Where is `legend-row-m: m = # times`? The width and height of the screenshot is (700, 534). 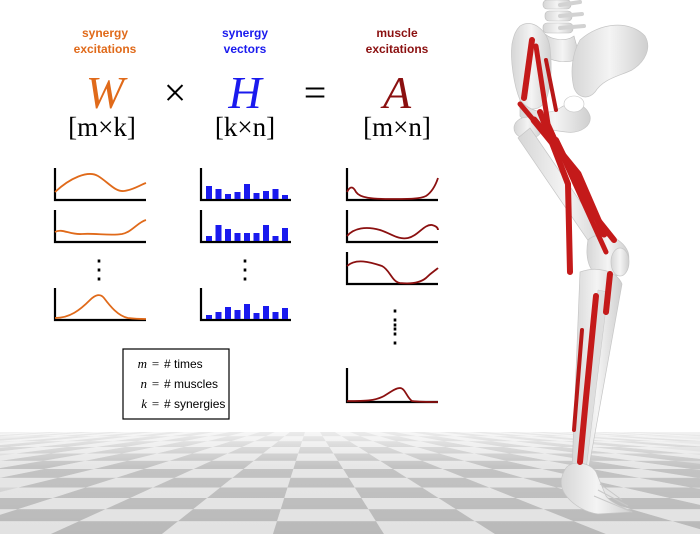 legend-row-m: m = # times is located at coordinates (170, 363).